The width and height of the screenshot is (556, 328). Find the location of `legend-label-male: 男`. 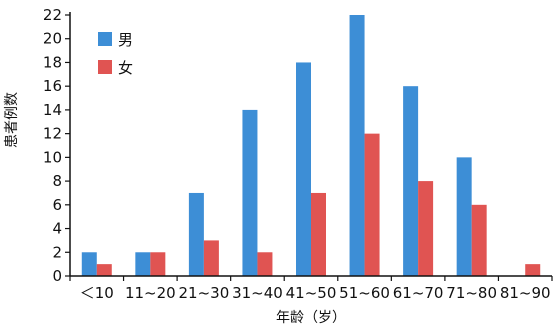

legend-label-male: 男 is located at coordinates (125, 40).